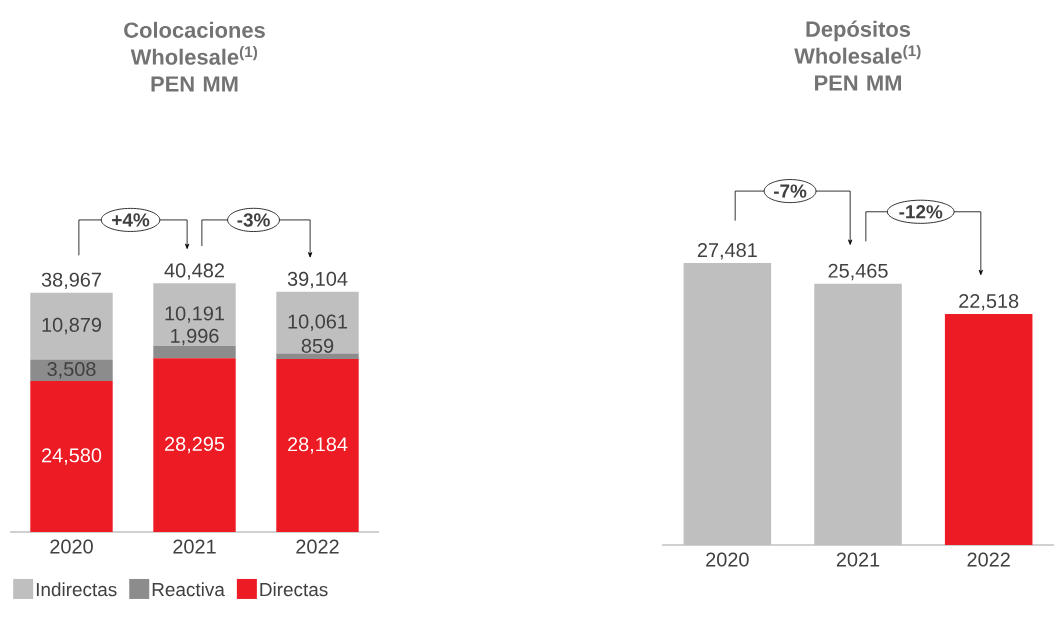 The width and height of the screenshot is (1056, 619). I want to click on data-label: 25,465, so click(858, 272).